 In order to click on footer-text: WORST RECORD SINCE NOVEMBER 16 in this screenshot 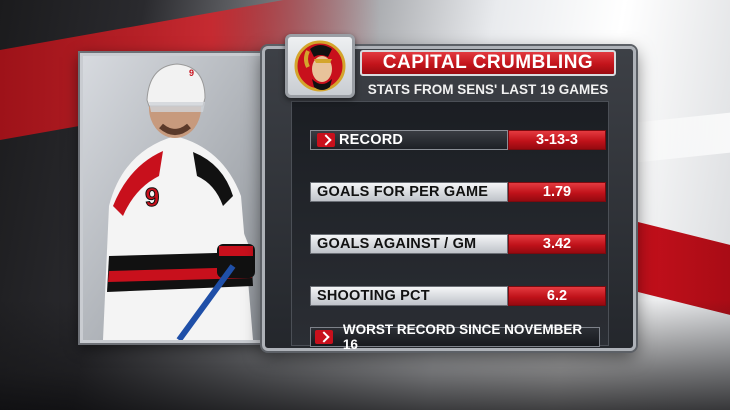, I will do `click(462, 337)`.